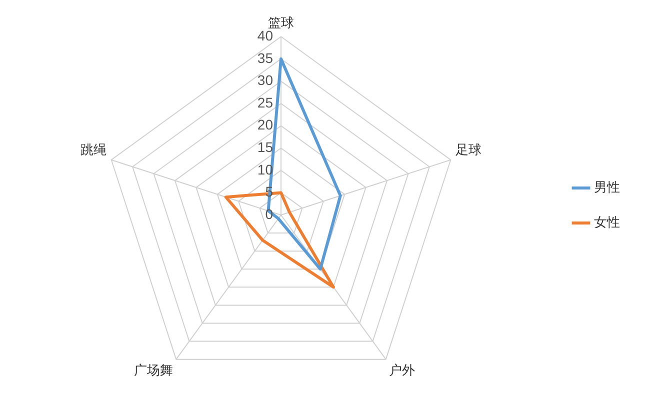 The width and height of the screenshot is (650, 413). I want to click on spoke-label: 广场舞, so click(154, 371).